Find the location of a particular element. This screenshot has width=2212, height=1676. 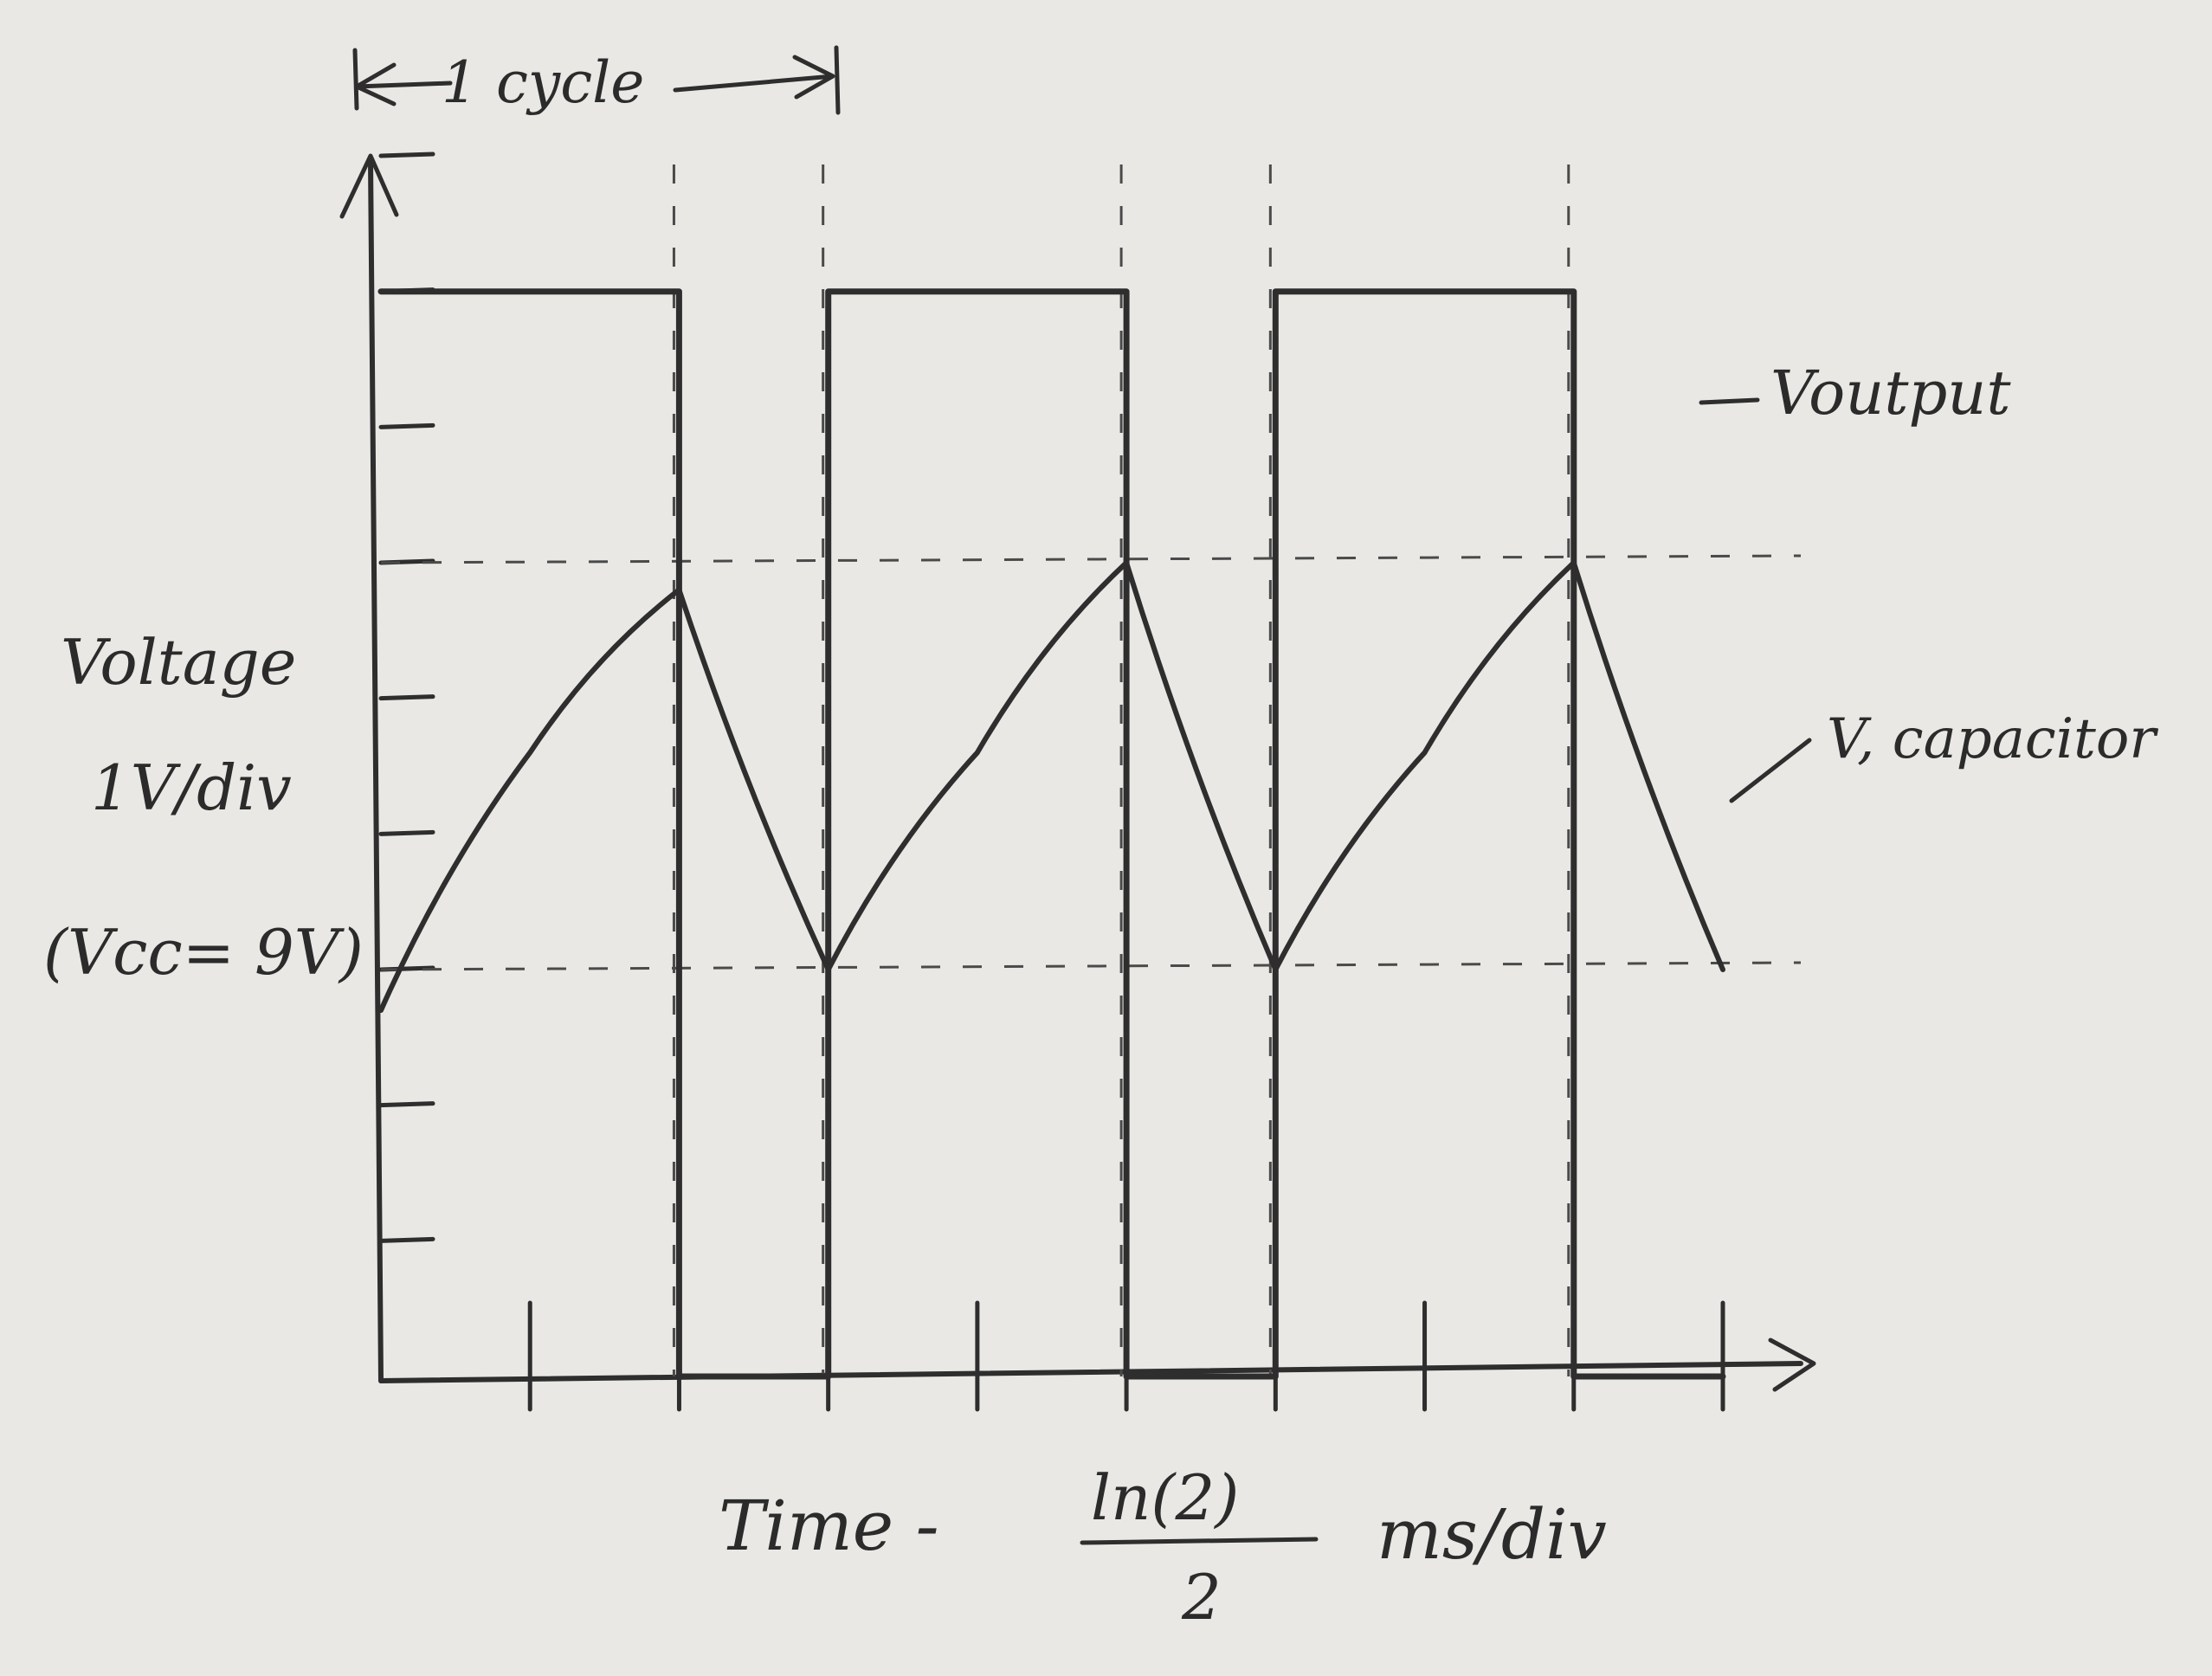

y-axis-label: Voltage 1V/div (Vcc= 9V) is located at coordinates (203, 807).